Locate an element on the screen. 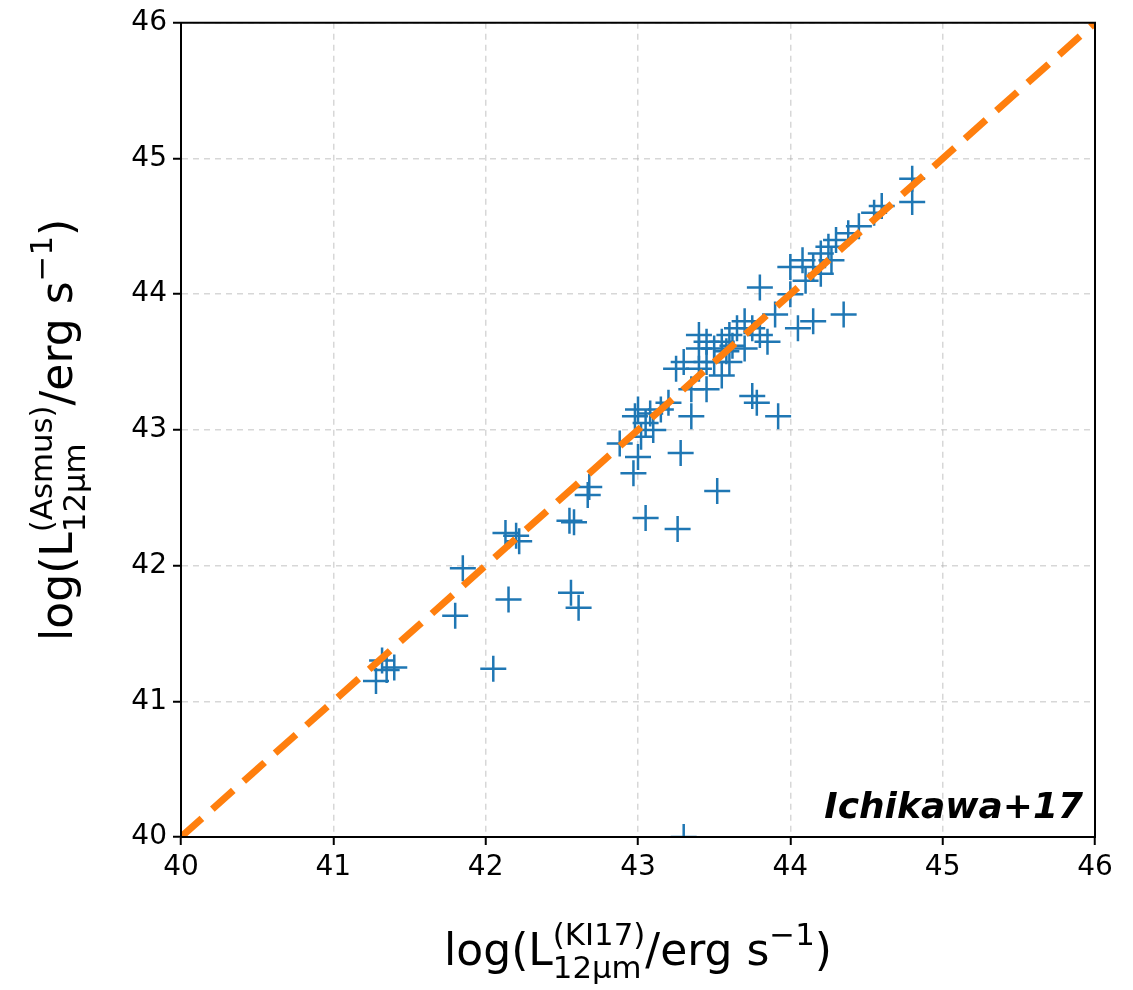  y-tick-label: 43 is located at coordinates (149, 428).